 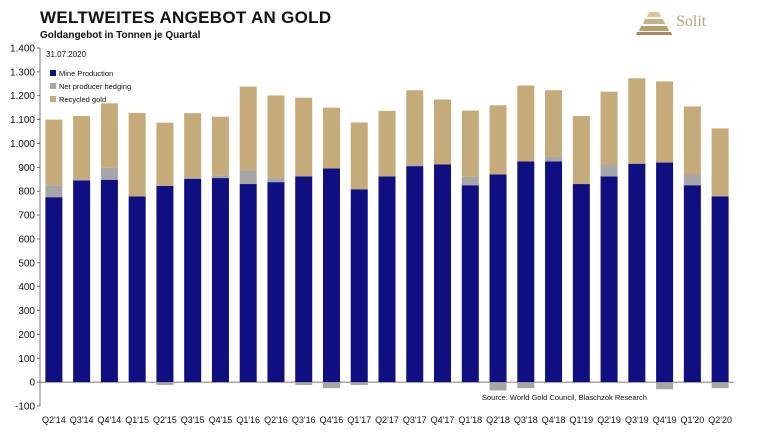 I want to click on x-tick-label: Q3'15, so click(x=193, y=420).